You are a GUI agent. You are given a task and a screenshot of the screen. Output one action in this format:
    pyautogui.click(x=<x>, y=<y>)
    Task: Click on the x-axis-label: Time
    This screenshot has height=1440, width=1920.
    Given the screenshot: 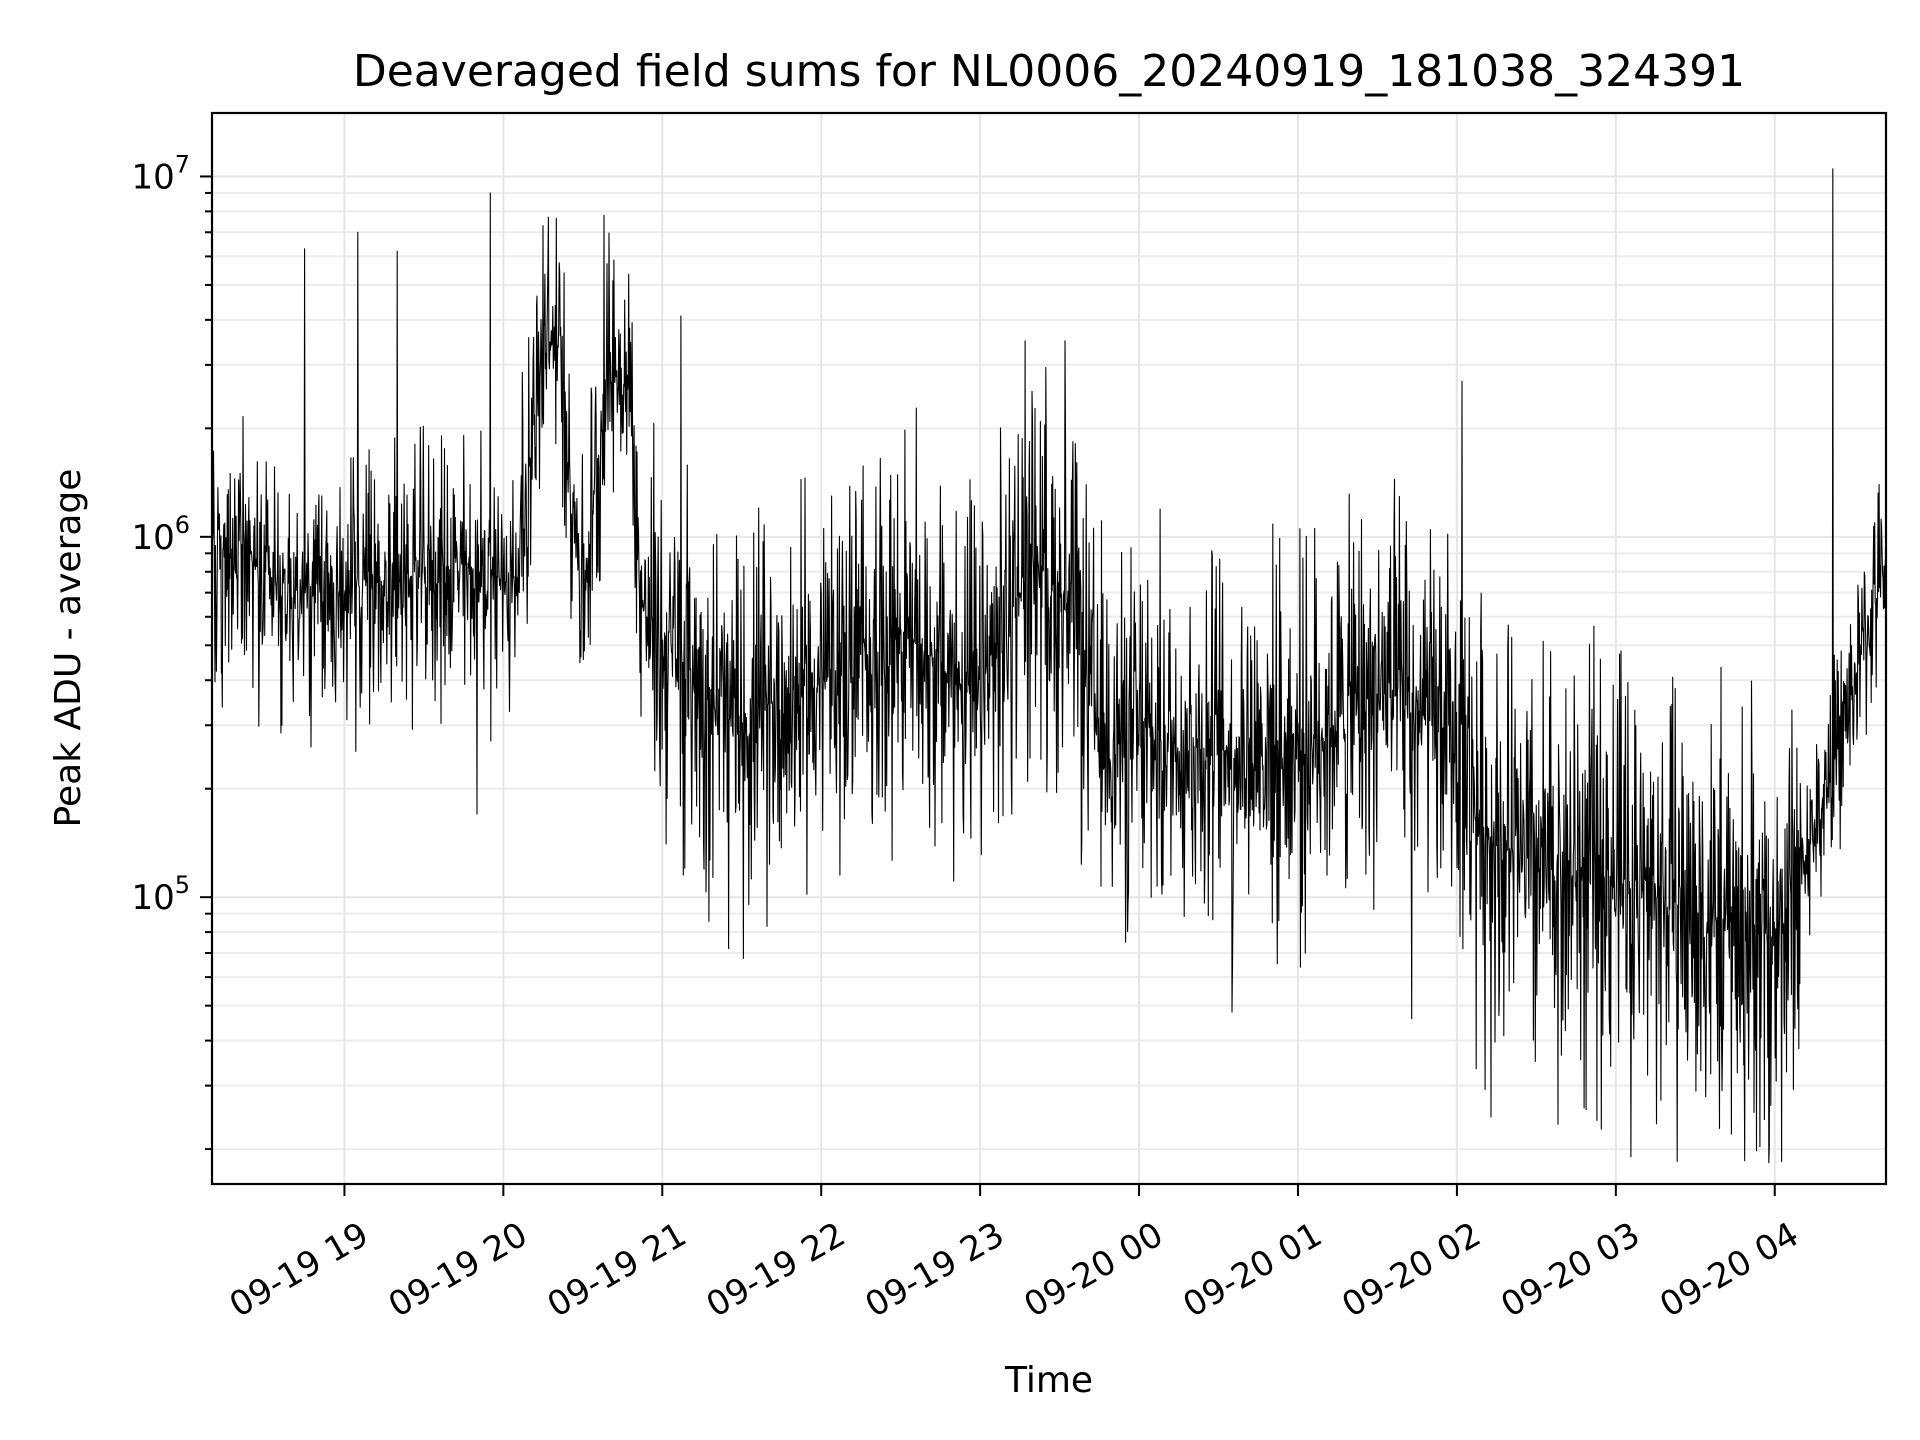 What is the action you would take?
    pyautogui.click(x=1048, y=1380)
    